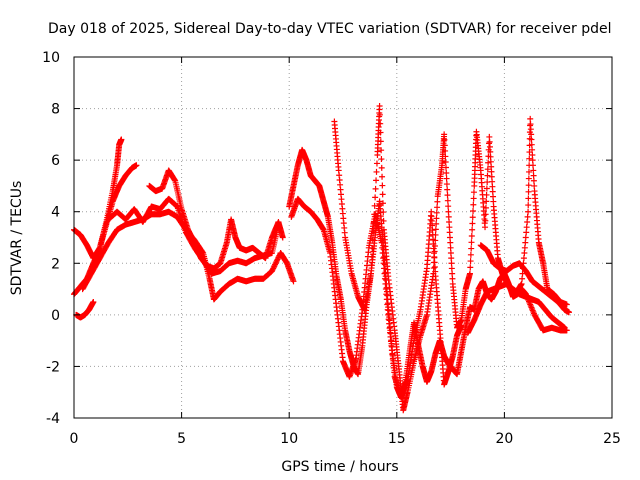  I want to click on y-tick-label: 8, so click(55, 110).